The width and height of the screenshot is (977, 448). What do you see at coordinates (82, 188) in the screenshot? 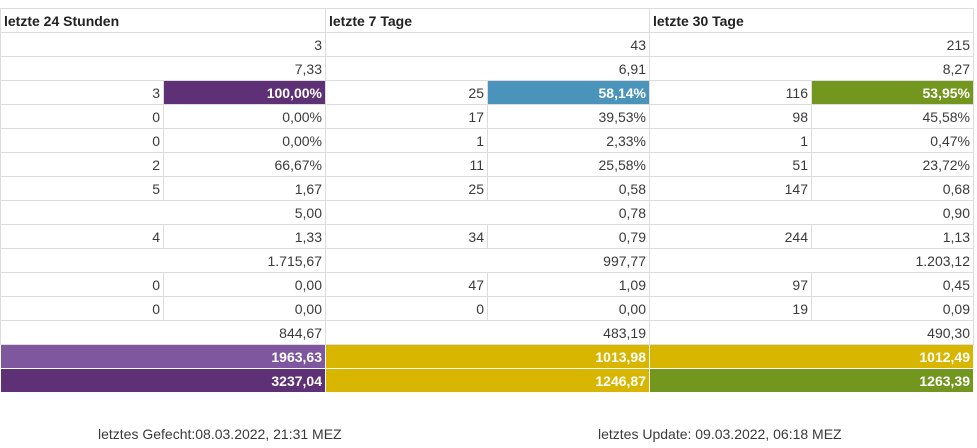
I see `count-cell-24h: 5` at bounding box center [82, 188].